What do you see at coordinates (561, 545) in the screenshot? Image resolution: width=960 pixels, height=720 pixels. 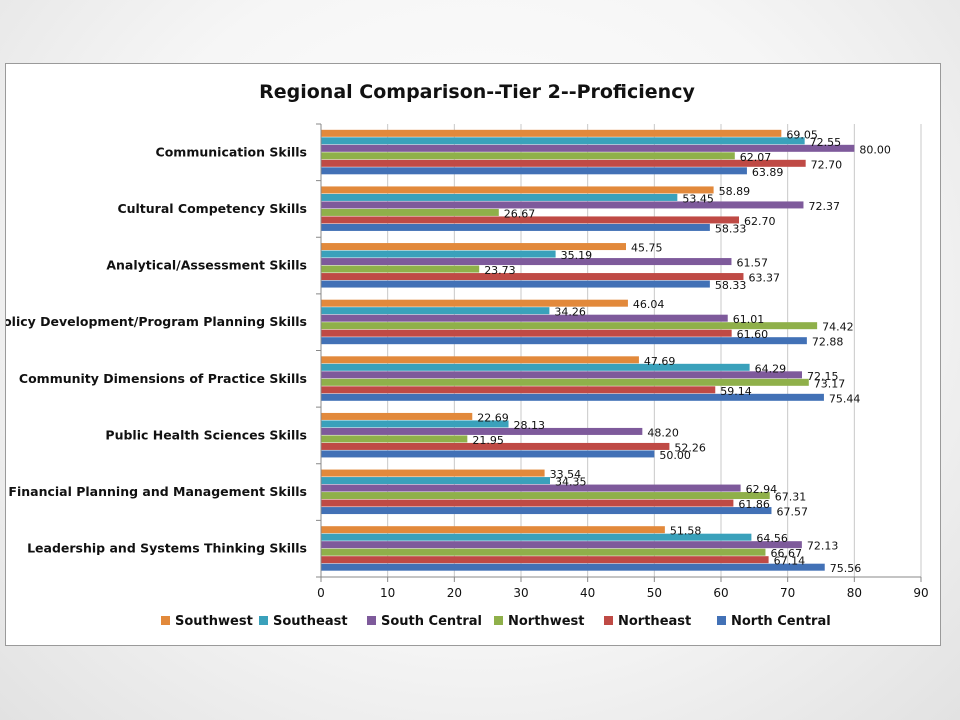 I see `bar-south-central-leadership-and-systems-thinking-skills` at bounding box center [561, 545].